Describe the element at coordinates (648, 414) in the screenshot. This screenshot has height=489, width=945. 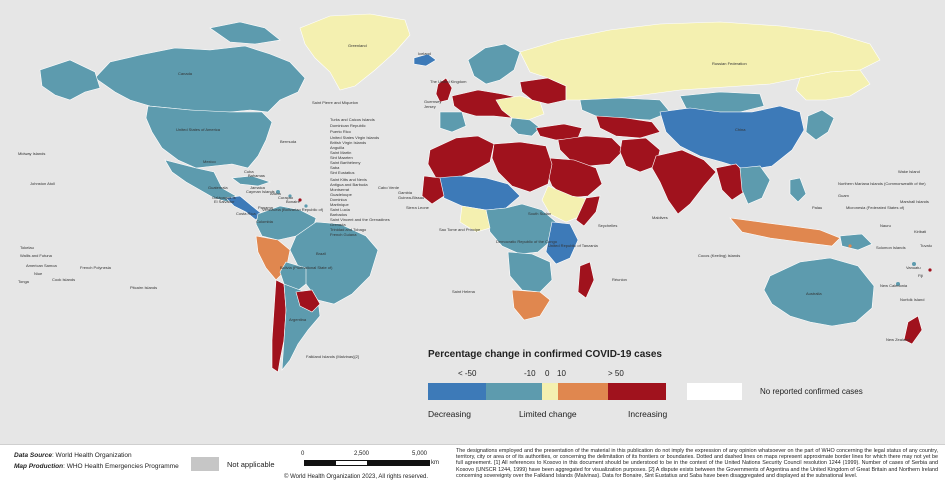
I see `legend-category-increasing: Increasing` at that location.